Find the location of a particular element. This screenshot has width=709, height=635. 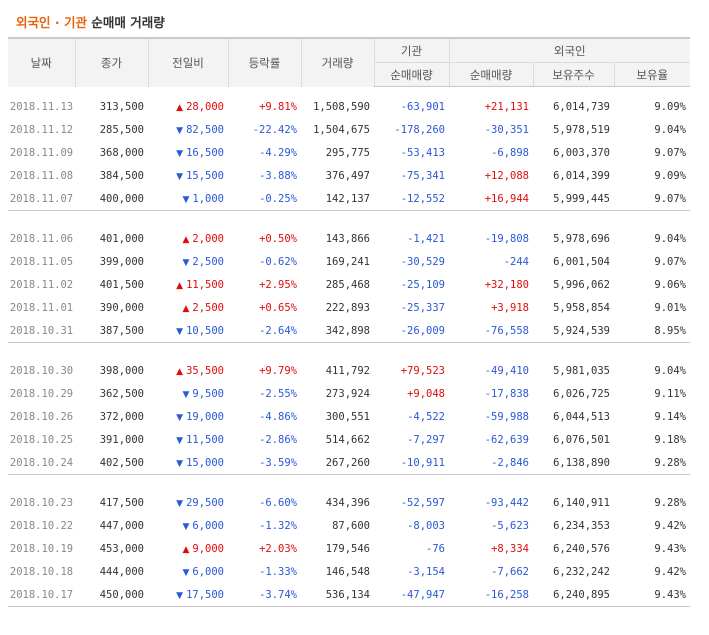

cell-inst-net: -178,260 is located at coordinates (419, 129).